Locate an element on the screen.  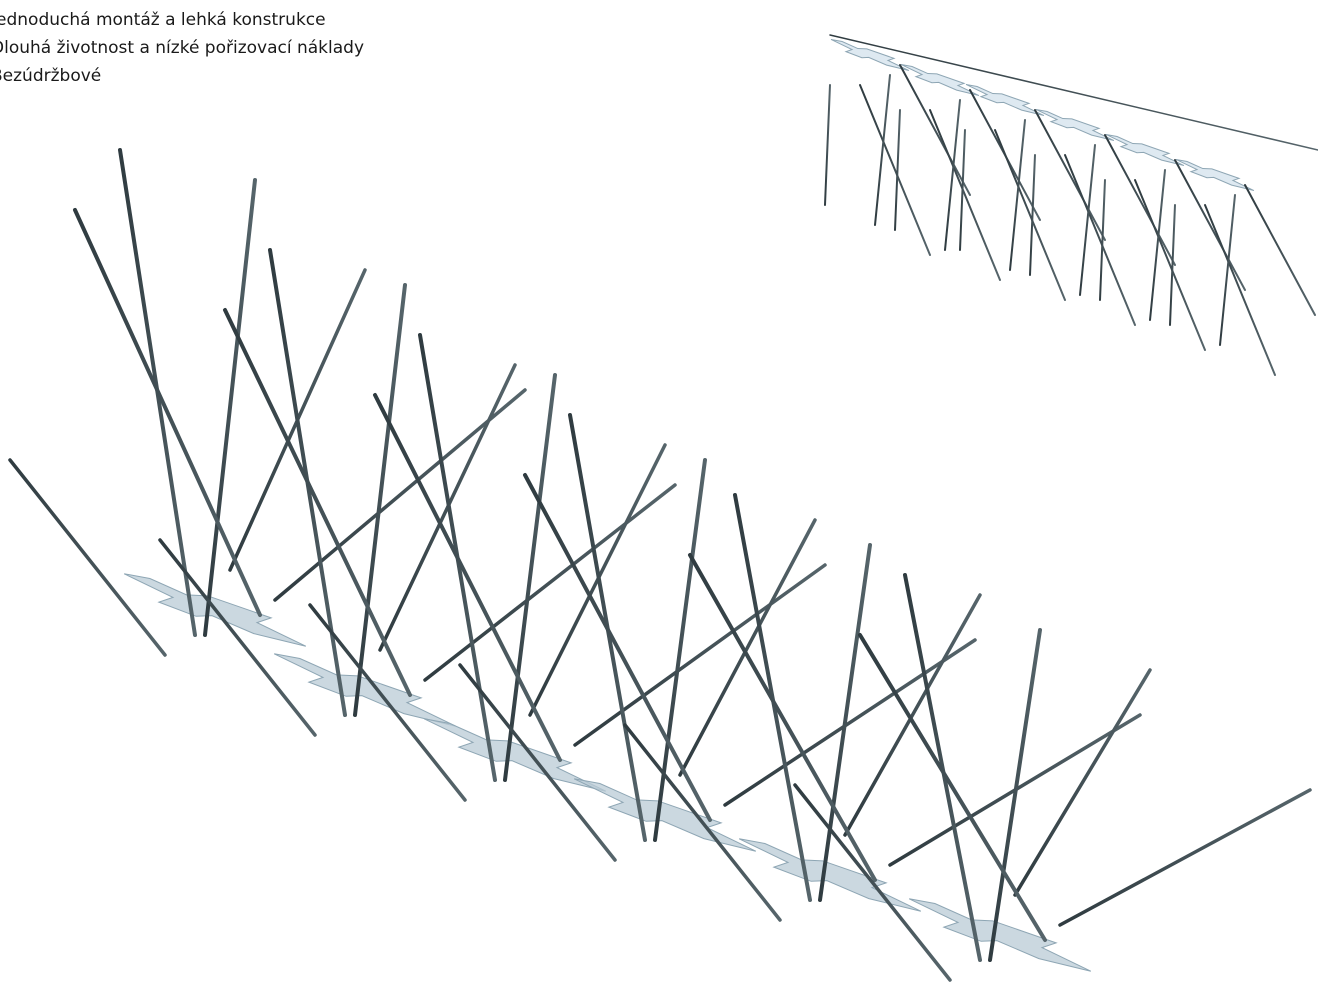
inset-product is located at coordinates (1071, 205).